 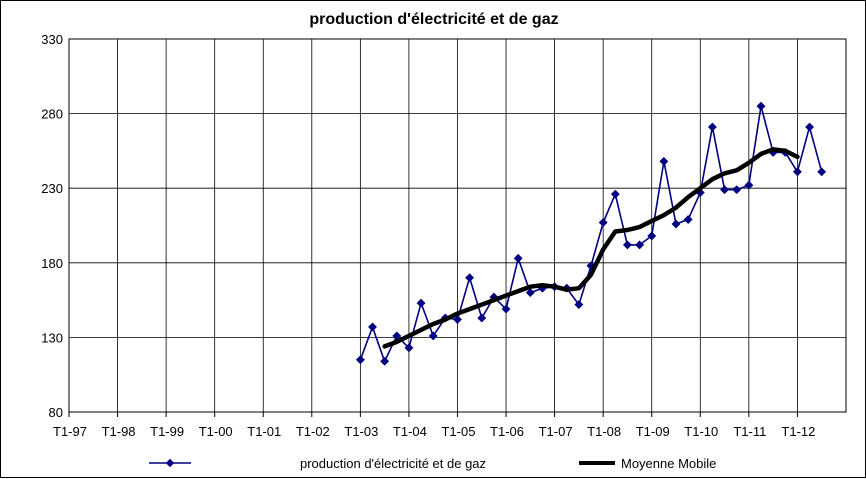 What do you see at coordinates (167, 431) in the screenshot?
I see `x-tick-label: T1-99` at bounding box center [167, 431].